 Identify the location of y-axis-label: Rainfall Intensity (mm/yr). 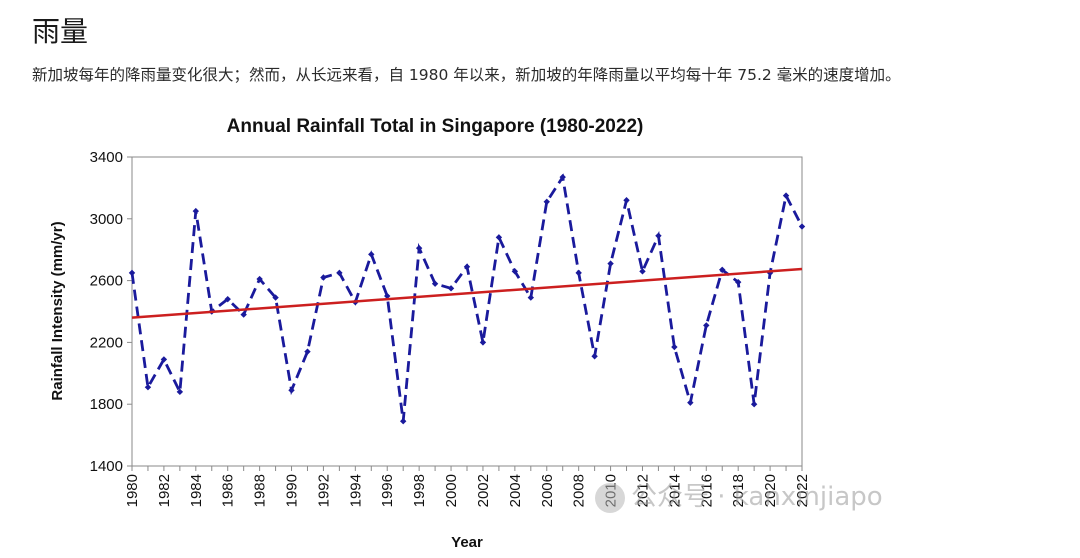
(57, 310).